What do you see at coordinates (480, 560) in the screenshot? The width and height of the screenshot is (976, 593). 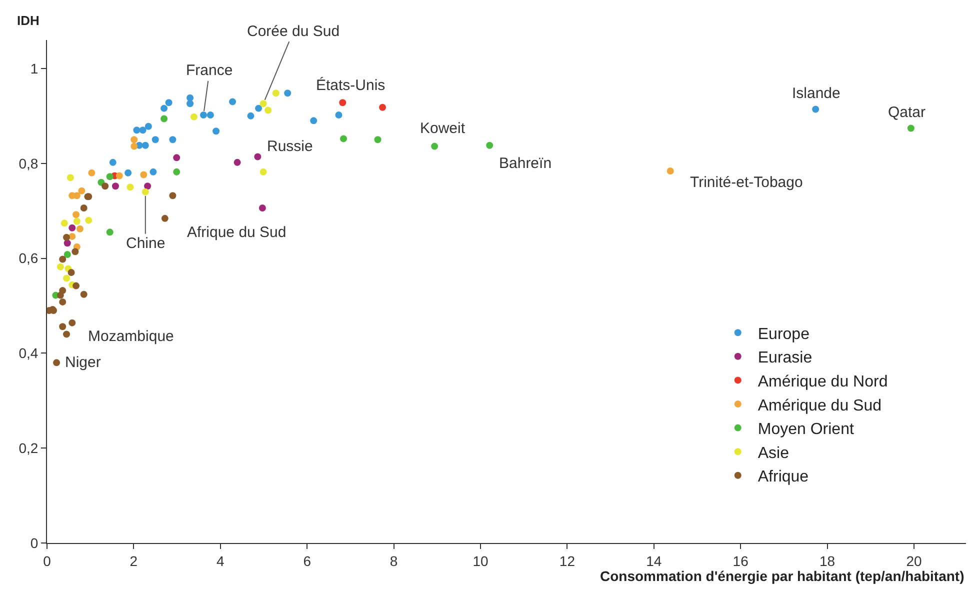 I see `x-tick-label: 10` at bounding box center [480, 560].